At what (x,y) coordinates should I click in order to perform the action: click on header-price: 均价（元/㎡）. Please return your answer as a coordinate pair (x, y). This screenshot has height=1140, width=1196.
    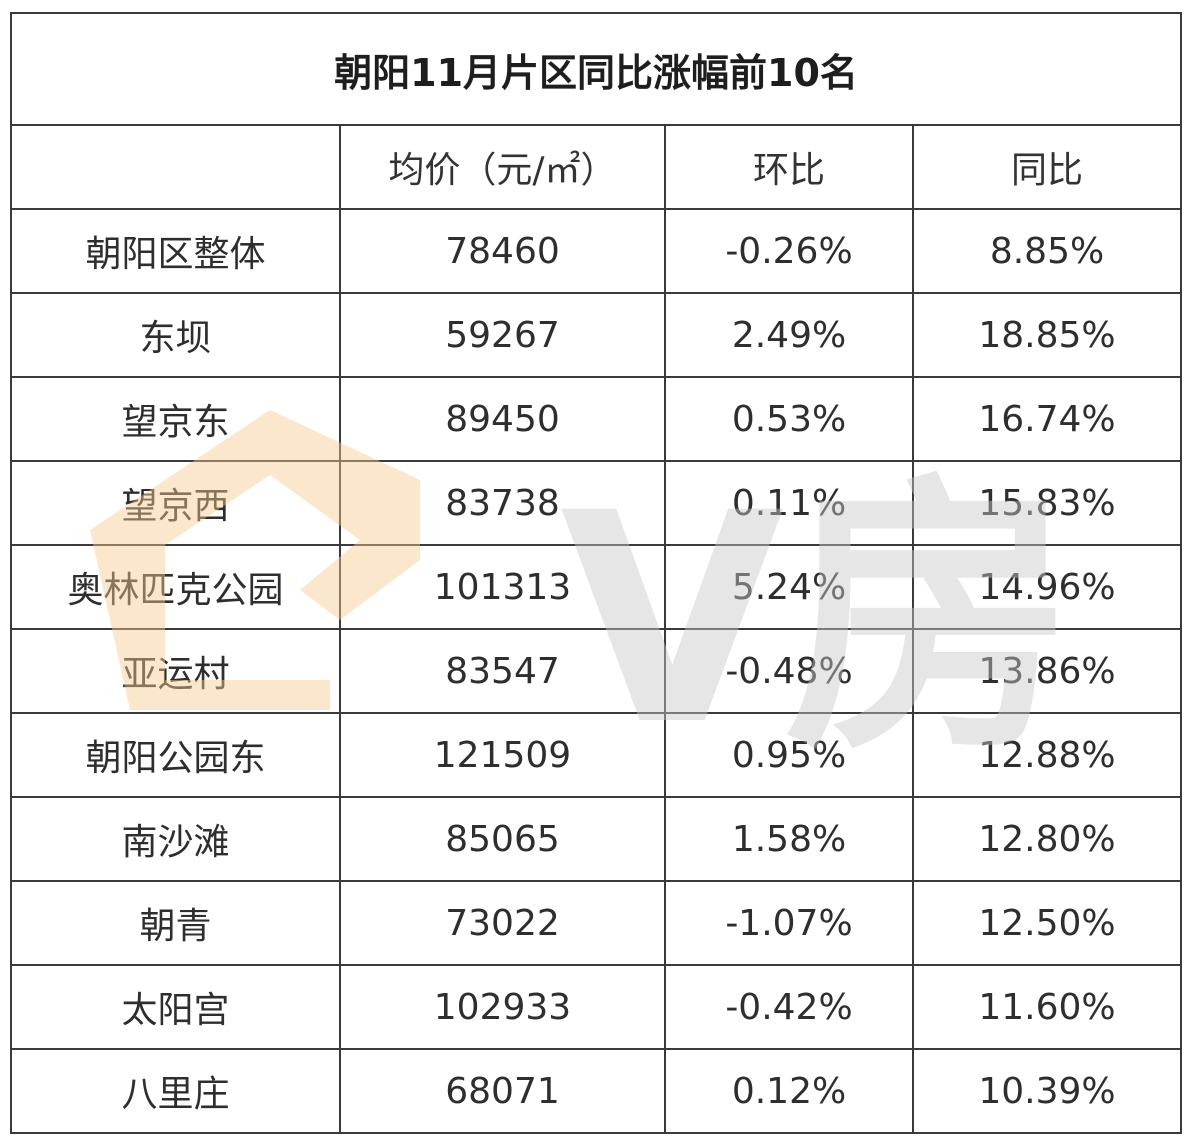
    Looking at the image, I should click on (502, 167).